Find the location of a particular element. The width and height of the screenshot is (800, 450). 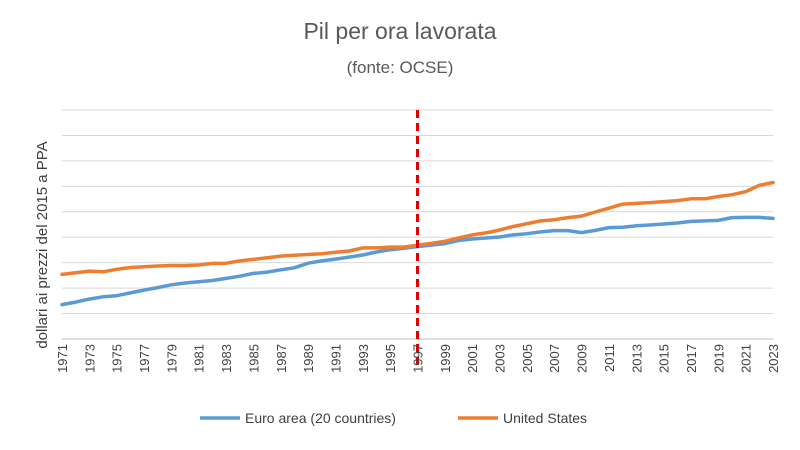

x-tick-label: 1995 is located at coordinates (390, 358).